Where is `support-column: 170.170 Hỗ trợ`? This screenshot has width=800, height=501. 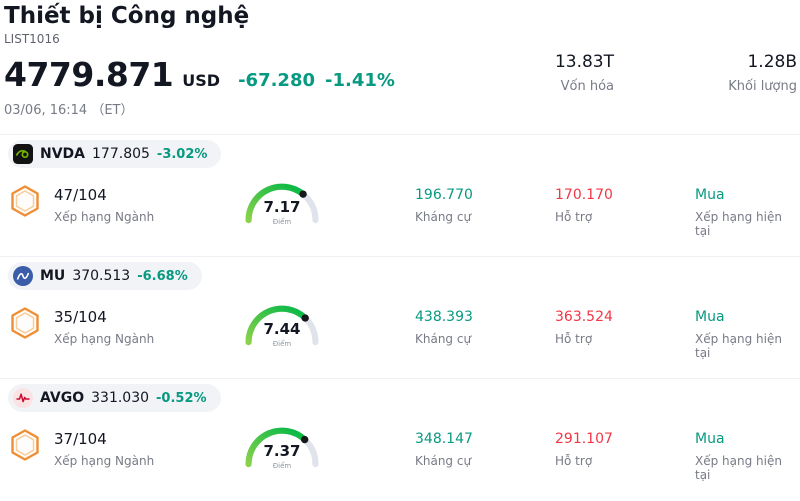
support-column: 170.170 Hỗ trợ is located at coordinates (584, 205).